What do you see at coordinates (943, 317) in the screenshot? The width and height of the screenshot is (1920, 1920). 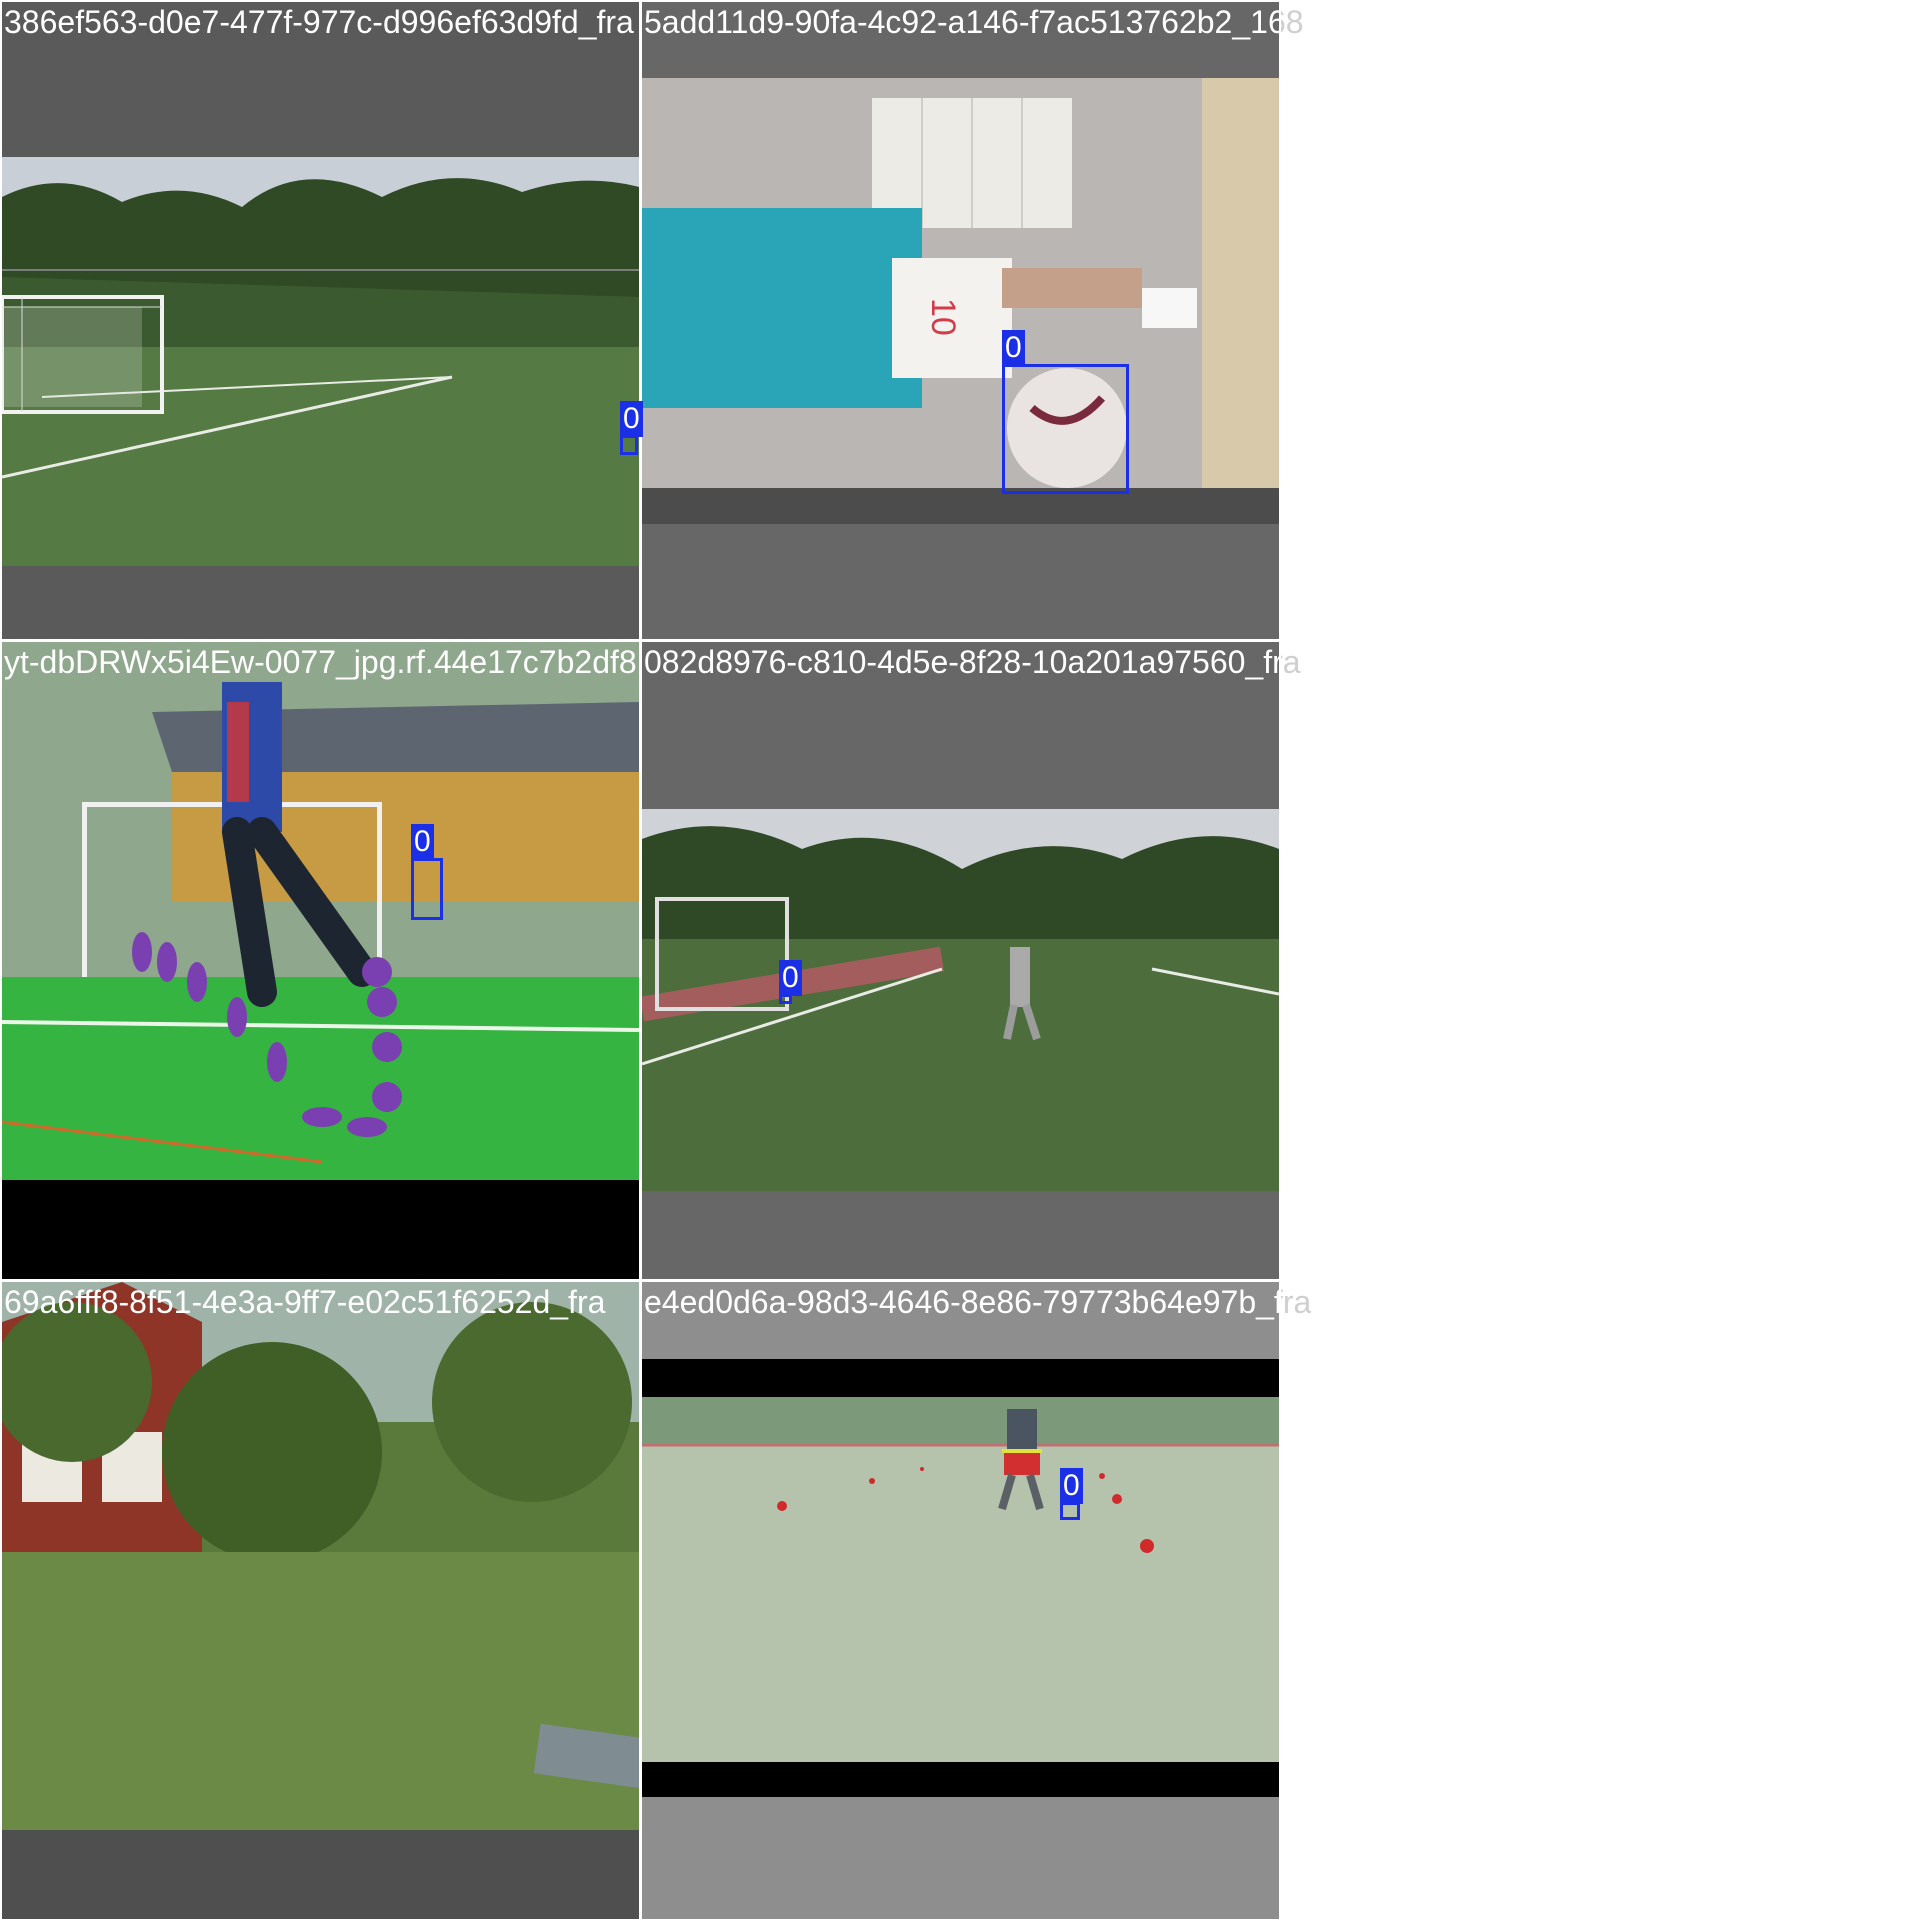 I see `svg-text: 10` at bounding box center [943, 317].